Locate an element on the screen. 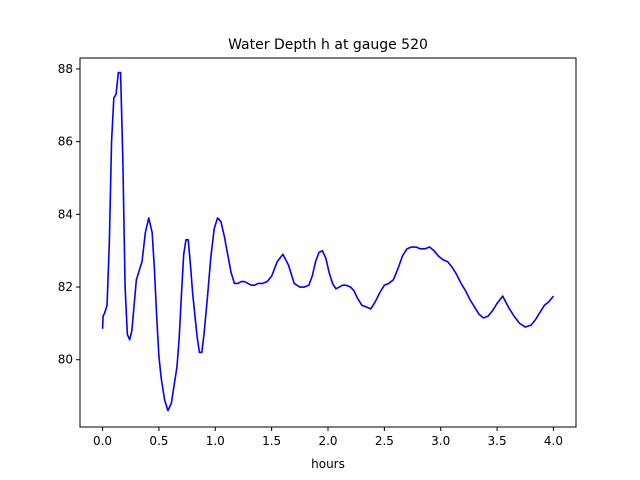 This screenshot has width=640, height=480. x-tick-label: 4.0 is located at coordinates (553, 441).